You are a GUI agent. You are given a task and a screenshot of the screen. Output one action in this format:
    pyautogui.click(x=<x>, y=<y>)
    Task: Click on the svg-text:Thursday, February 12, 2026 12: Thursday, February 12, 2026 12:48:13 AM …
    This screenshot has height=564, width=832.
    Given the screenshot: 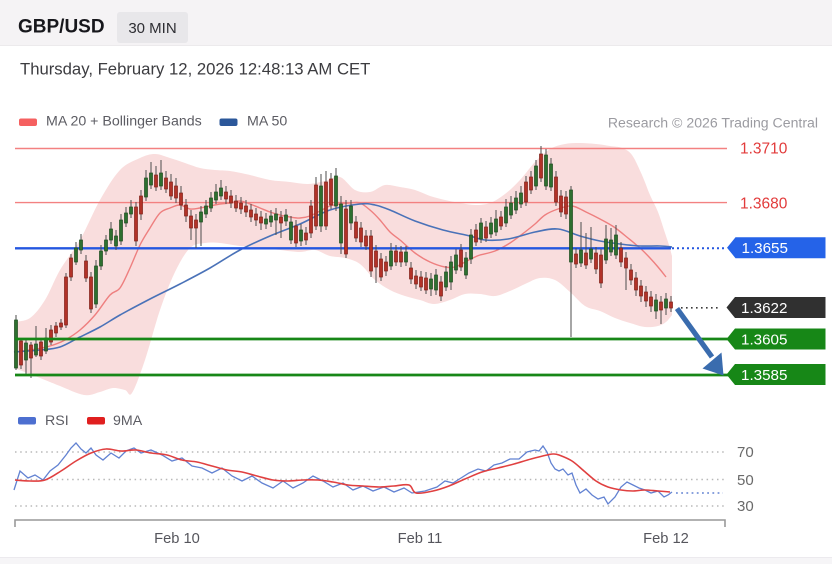 What is the action you would take?
    pyautogui.click(x=195, y=69)
    